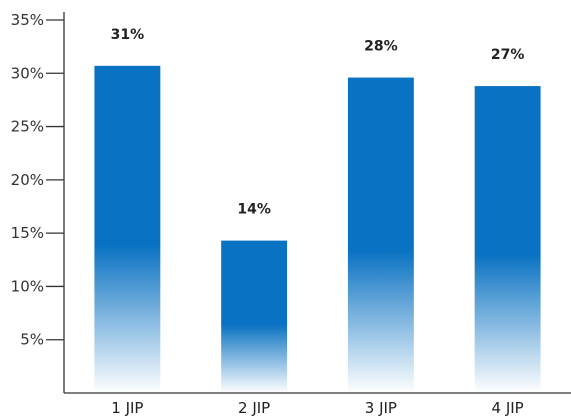 The width and height of the screenshot is (571, 416). Describe the element at coordinates (508, 55) in the screenshot. I see `bar-value-label: 27%` at that location.